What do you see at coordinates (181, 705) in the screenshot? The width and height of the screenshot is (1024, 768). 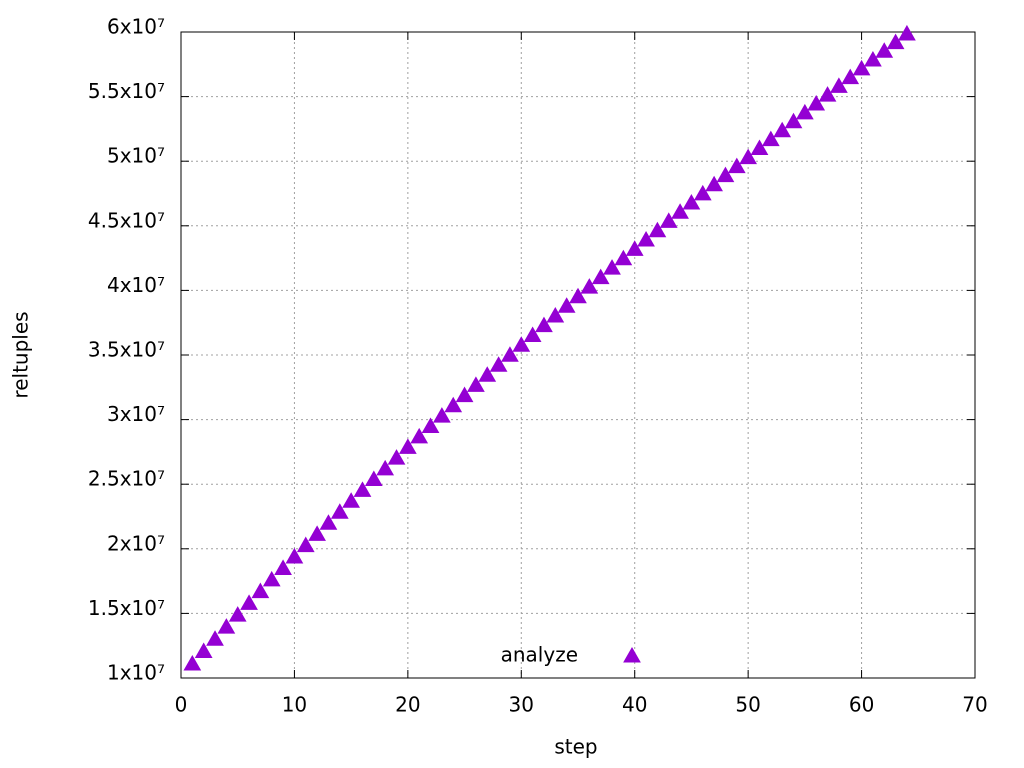 I see `x-tick-label: 0` at bounding box center [181, 705].